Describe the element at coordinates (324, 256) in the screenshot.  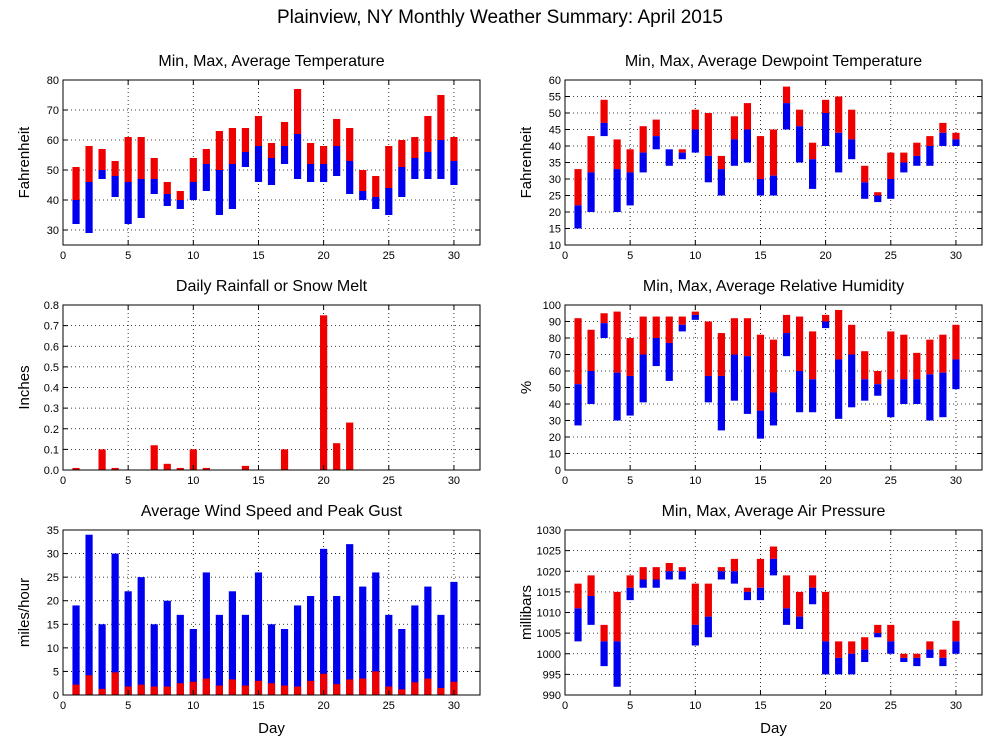
I see `x-tick-label: 20` at that location.